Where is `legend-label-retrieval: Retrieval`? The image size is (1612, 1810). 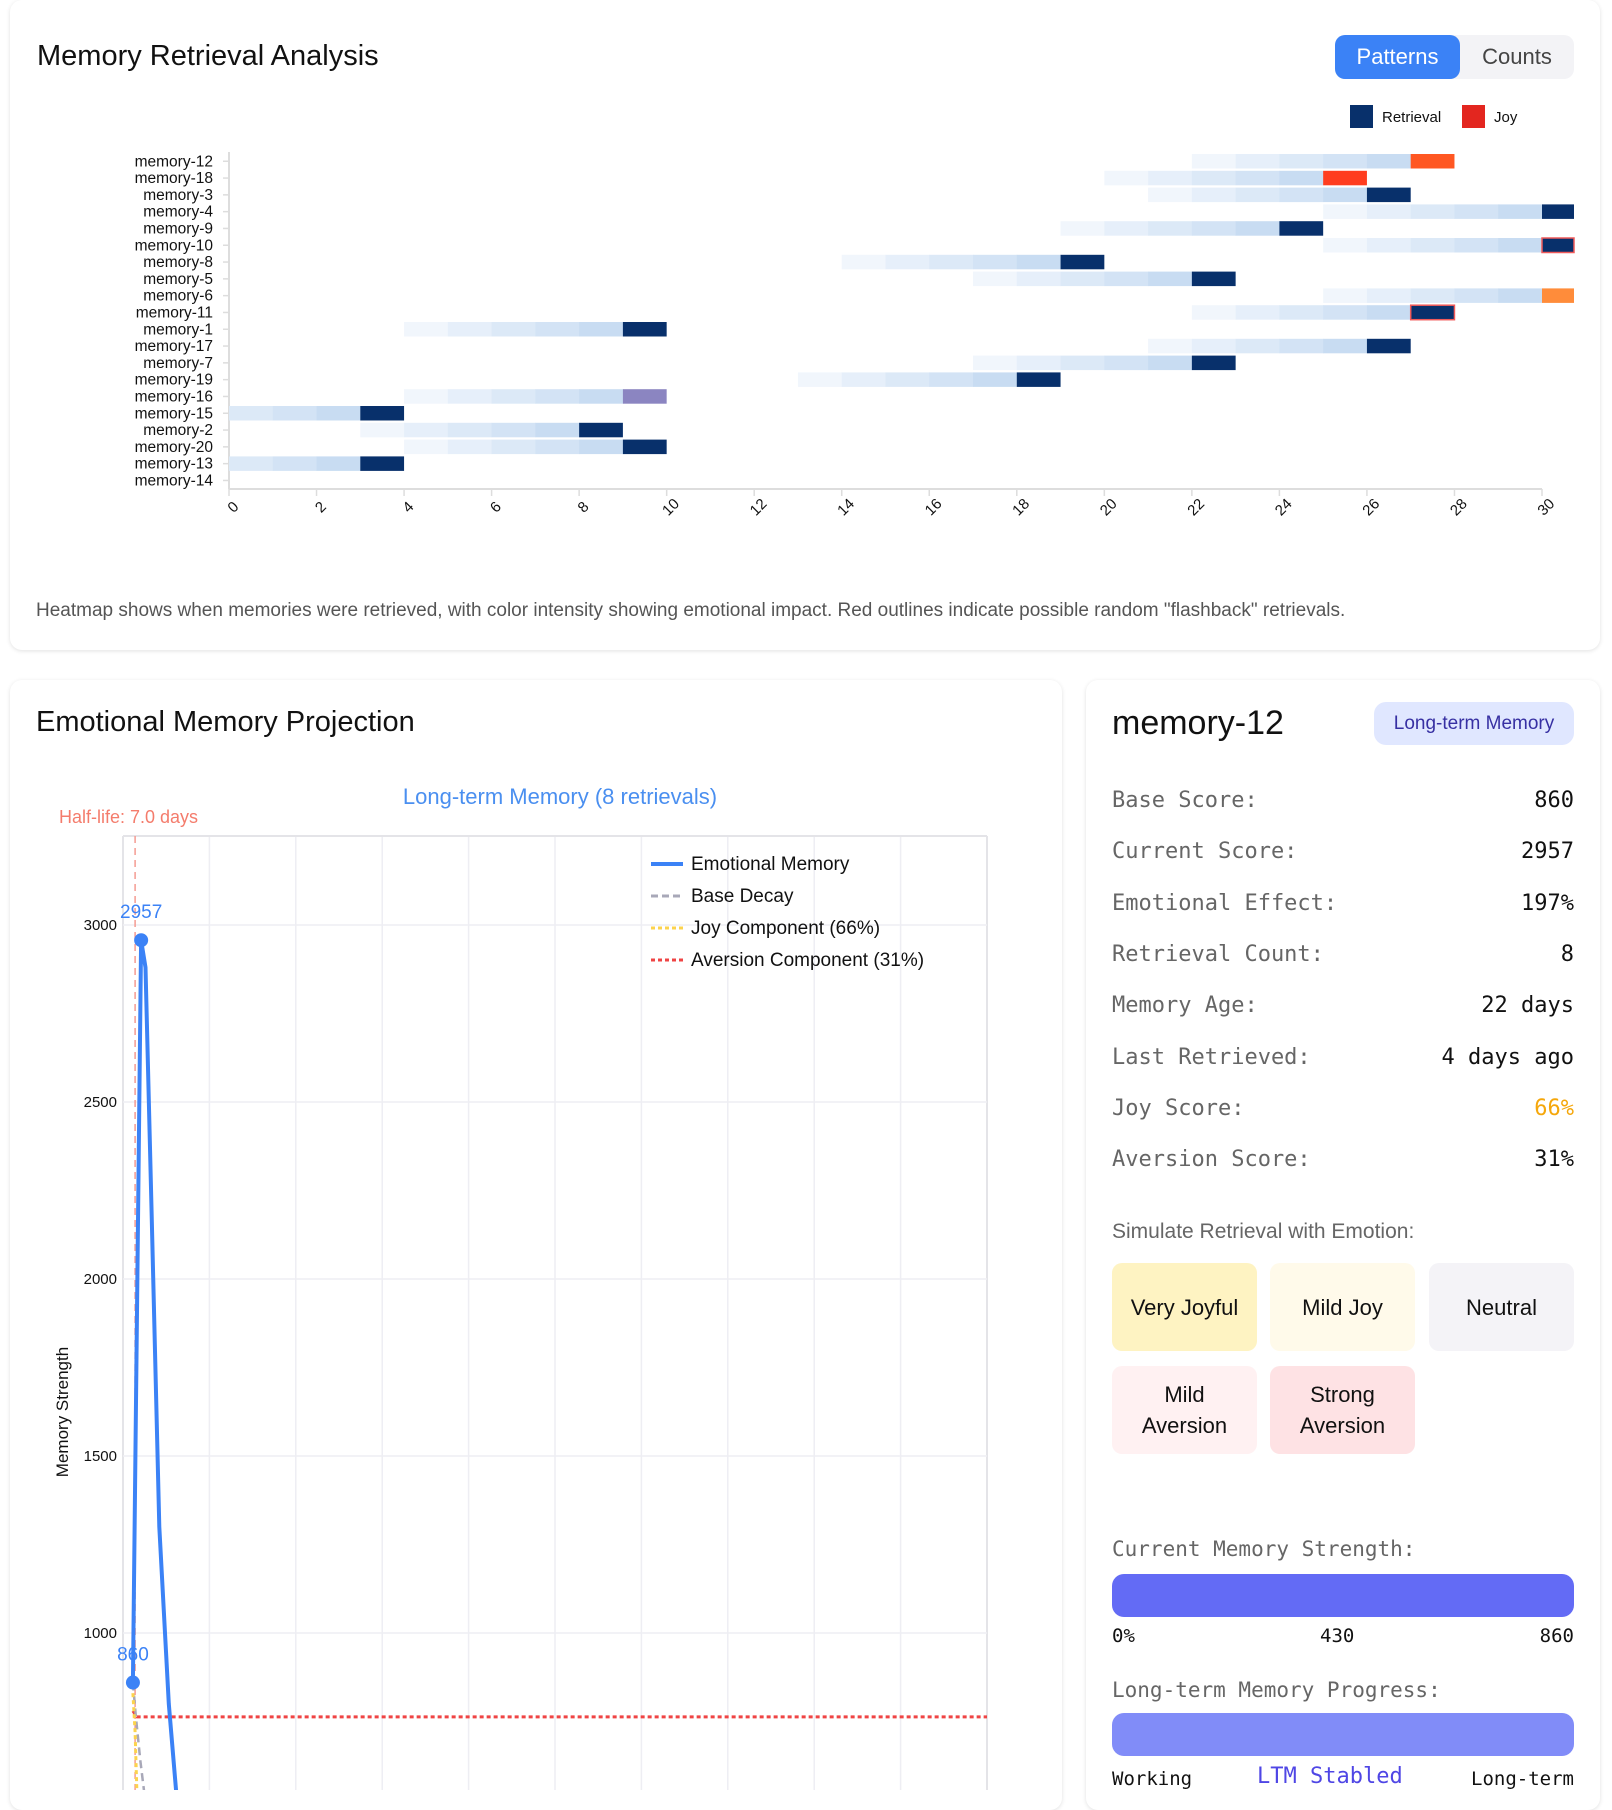
legend-label-retrieval: Retrieval is located at coordinates (1412, 117).